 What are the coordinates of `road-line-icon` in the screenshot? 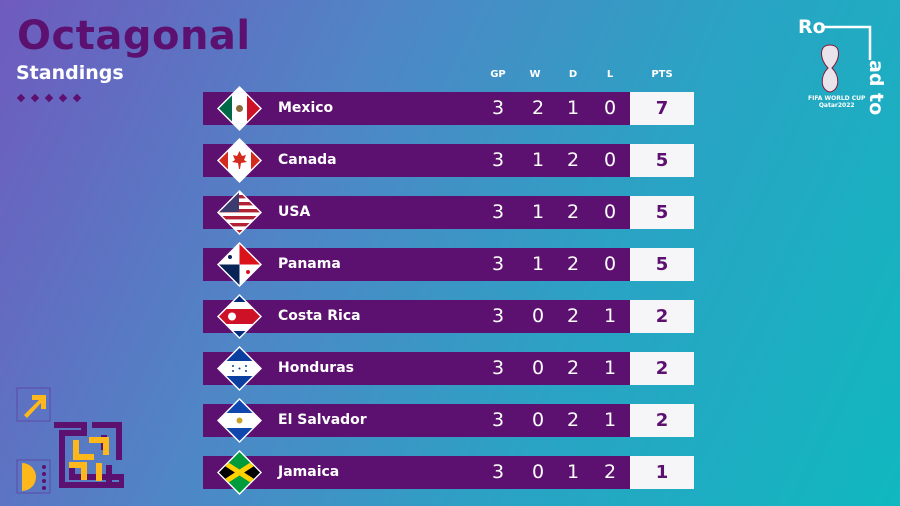 It's located at (846, 59).